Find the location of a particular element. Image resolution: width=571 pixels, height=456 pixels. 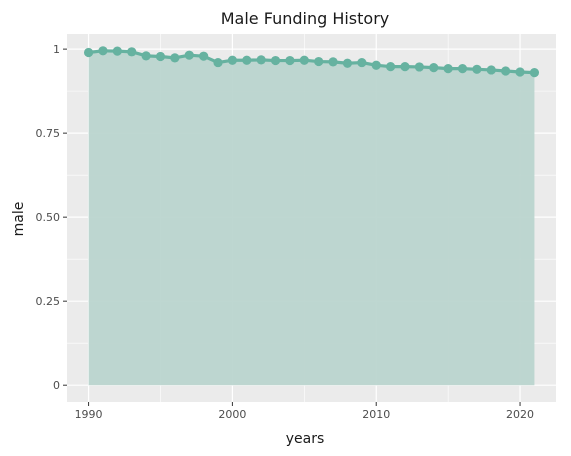

x-tick-label: 2010 is located at coordinates (376, 414).